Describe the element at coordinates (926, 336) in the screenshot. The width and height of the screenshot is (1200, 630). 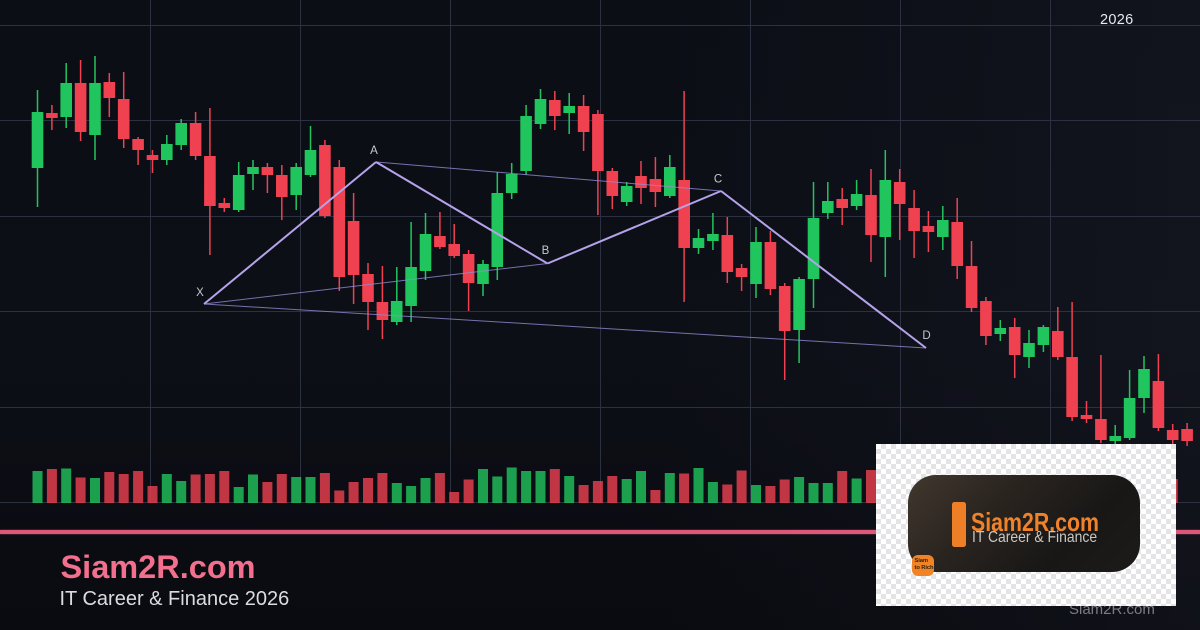
I see `svg-text: D` at that location.